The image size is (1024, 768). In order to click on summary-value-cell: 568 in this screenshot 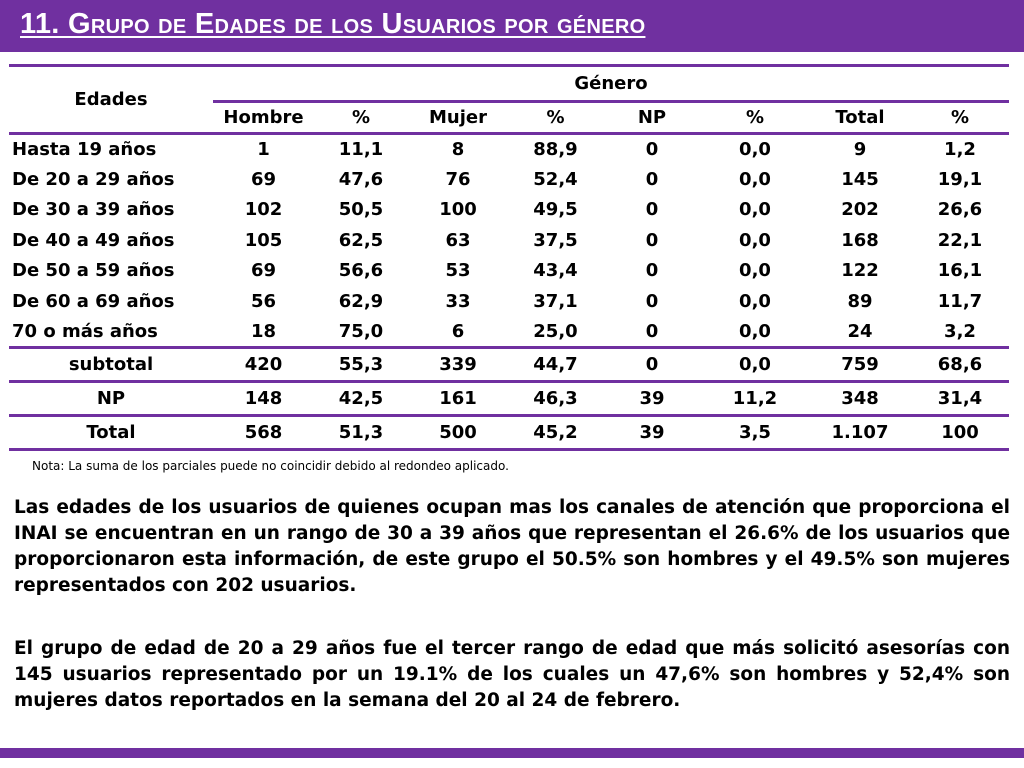, I will do `click(263, 433)`.